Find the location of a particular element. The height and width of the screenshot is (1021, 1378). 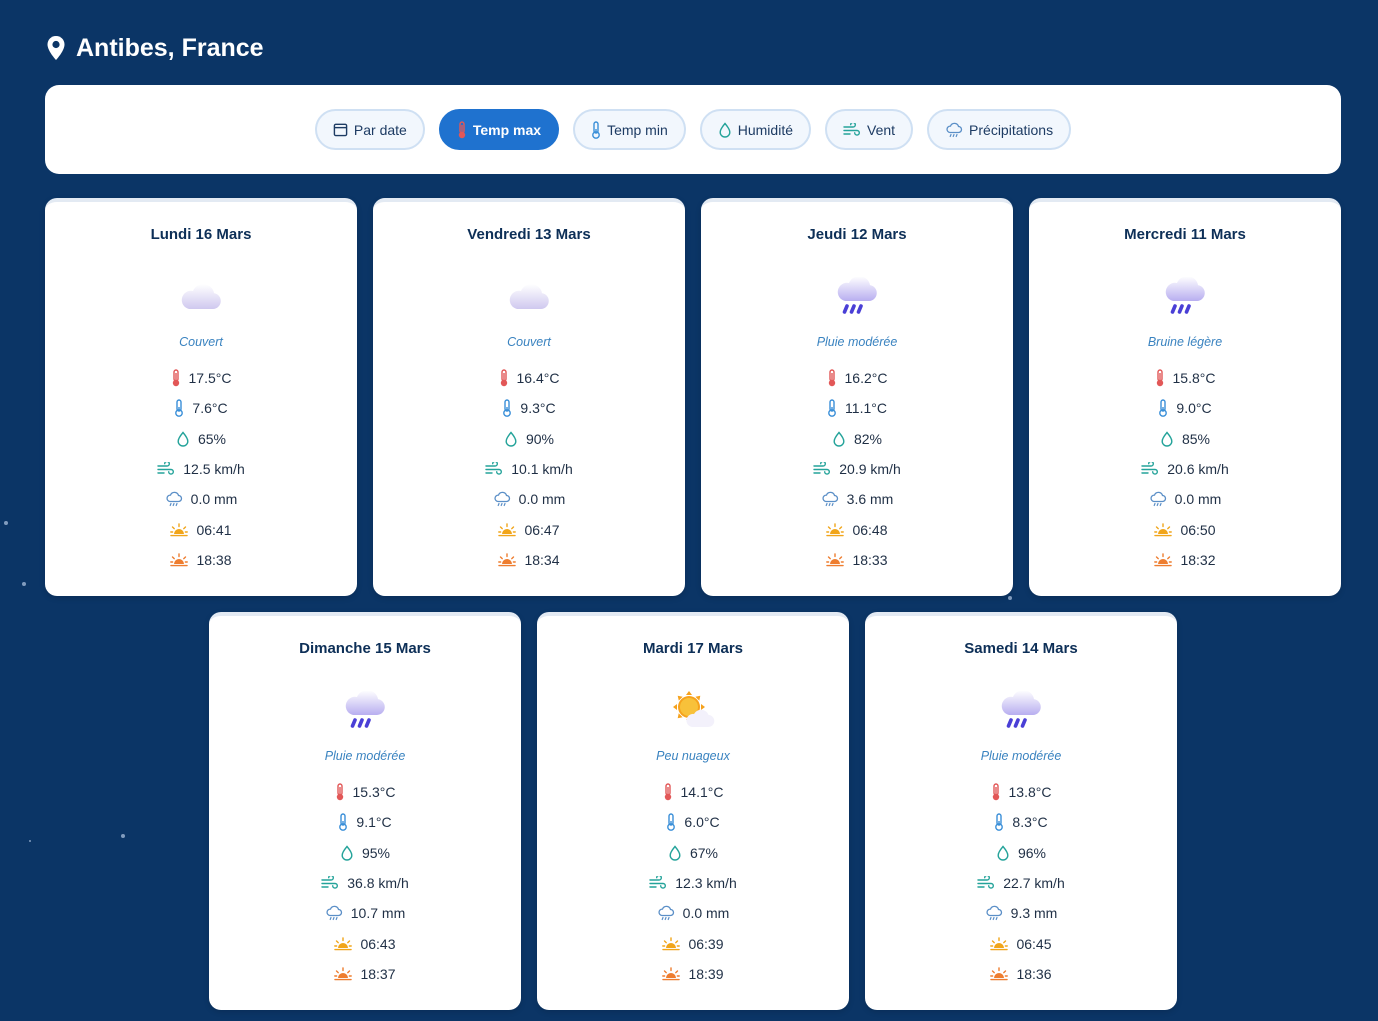

humidity-row: 95% is located at coordinates (365, 853).